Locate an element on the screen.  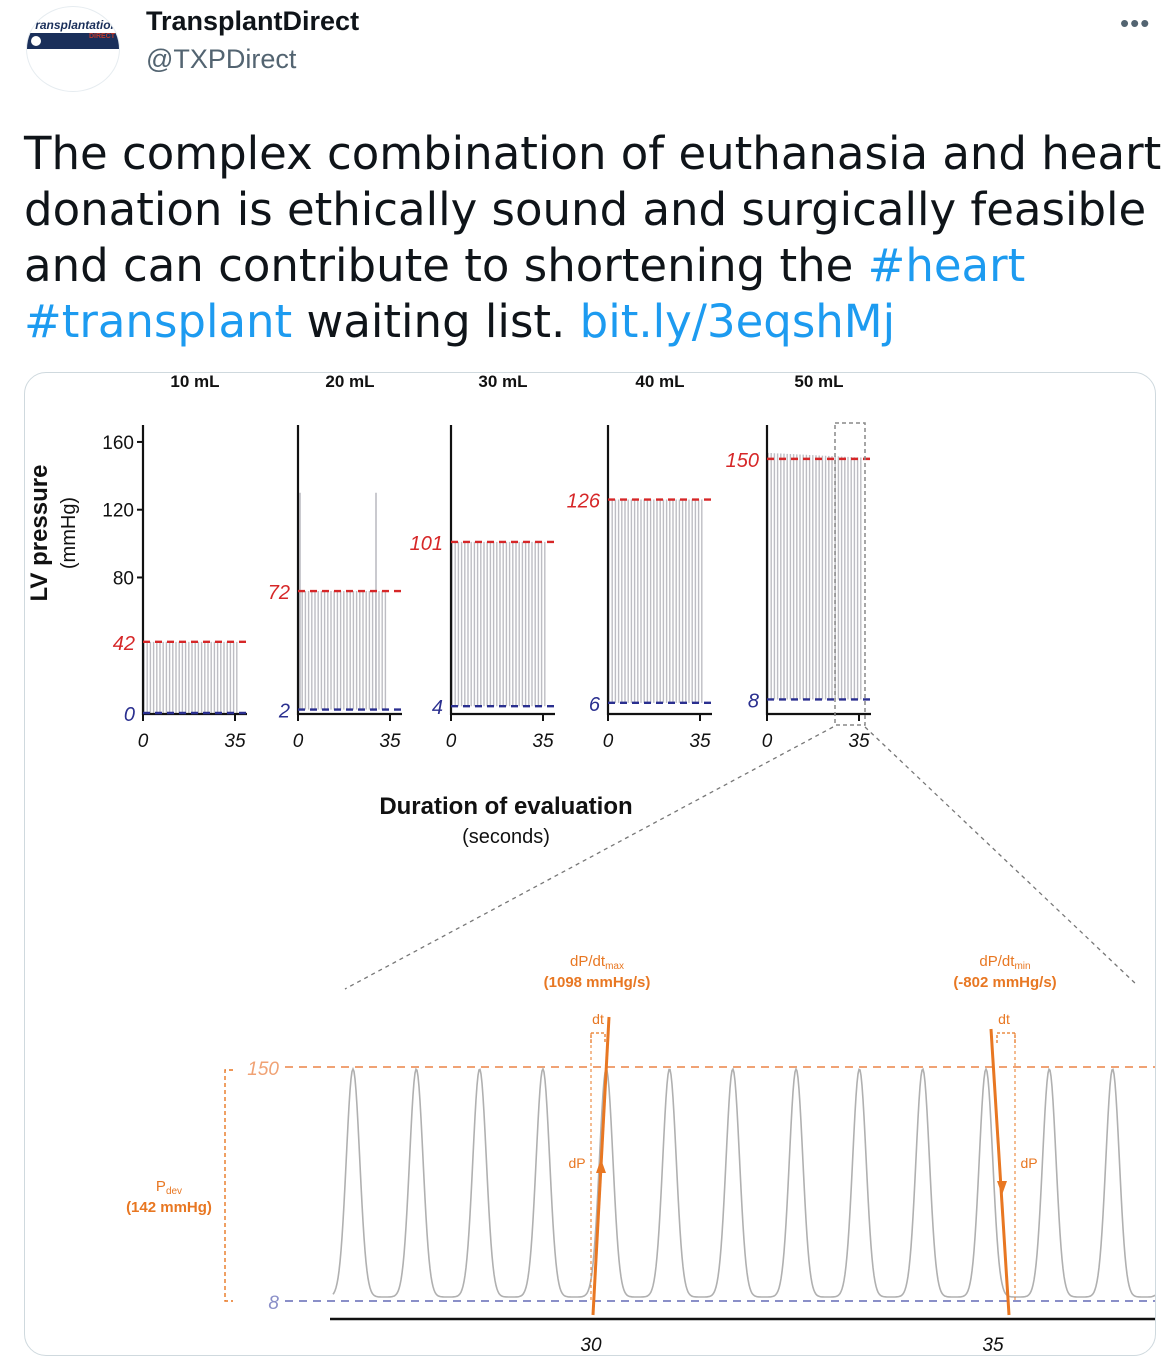
dt-label-max: dt is located at coordinates (598, 1019).